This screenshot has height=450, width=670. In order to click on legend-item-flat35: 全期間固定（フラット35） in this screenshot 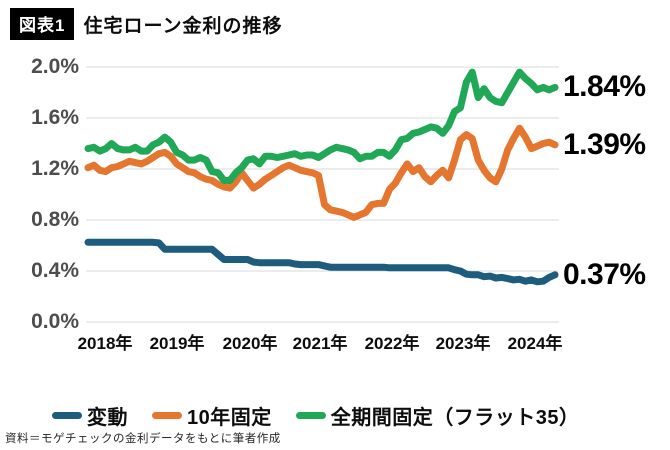, I will do `click(437, 415)`.